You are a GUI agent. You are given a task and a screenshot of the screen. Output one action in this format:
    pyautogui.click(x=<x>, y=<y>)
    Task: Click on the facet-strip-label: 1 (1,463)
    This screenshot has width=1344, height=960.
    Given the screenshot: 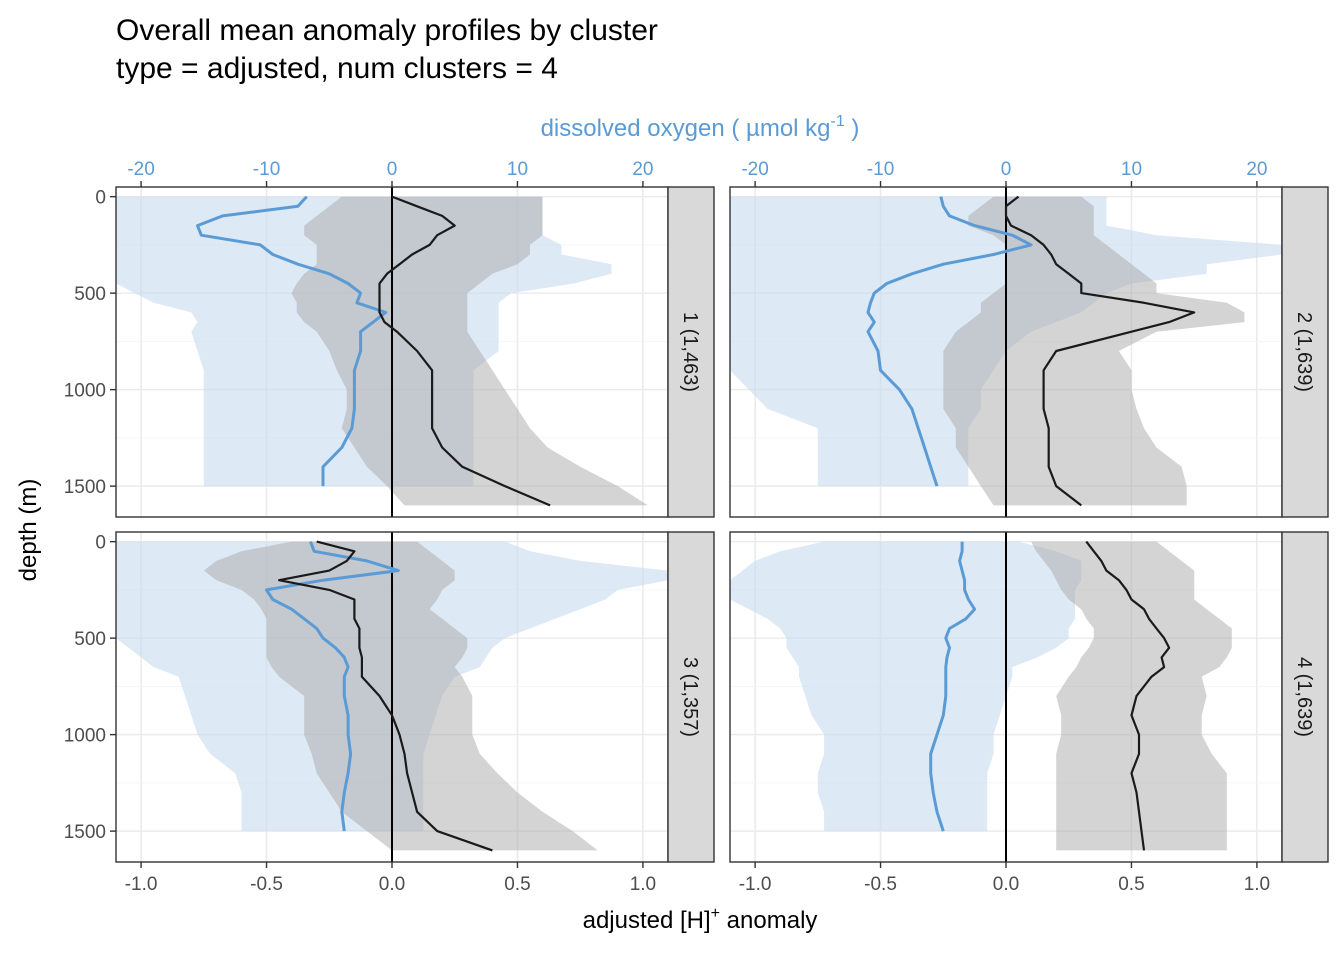 What is the action you would take?
    pyautogui.click(x=690, y=352)
    